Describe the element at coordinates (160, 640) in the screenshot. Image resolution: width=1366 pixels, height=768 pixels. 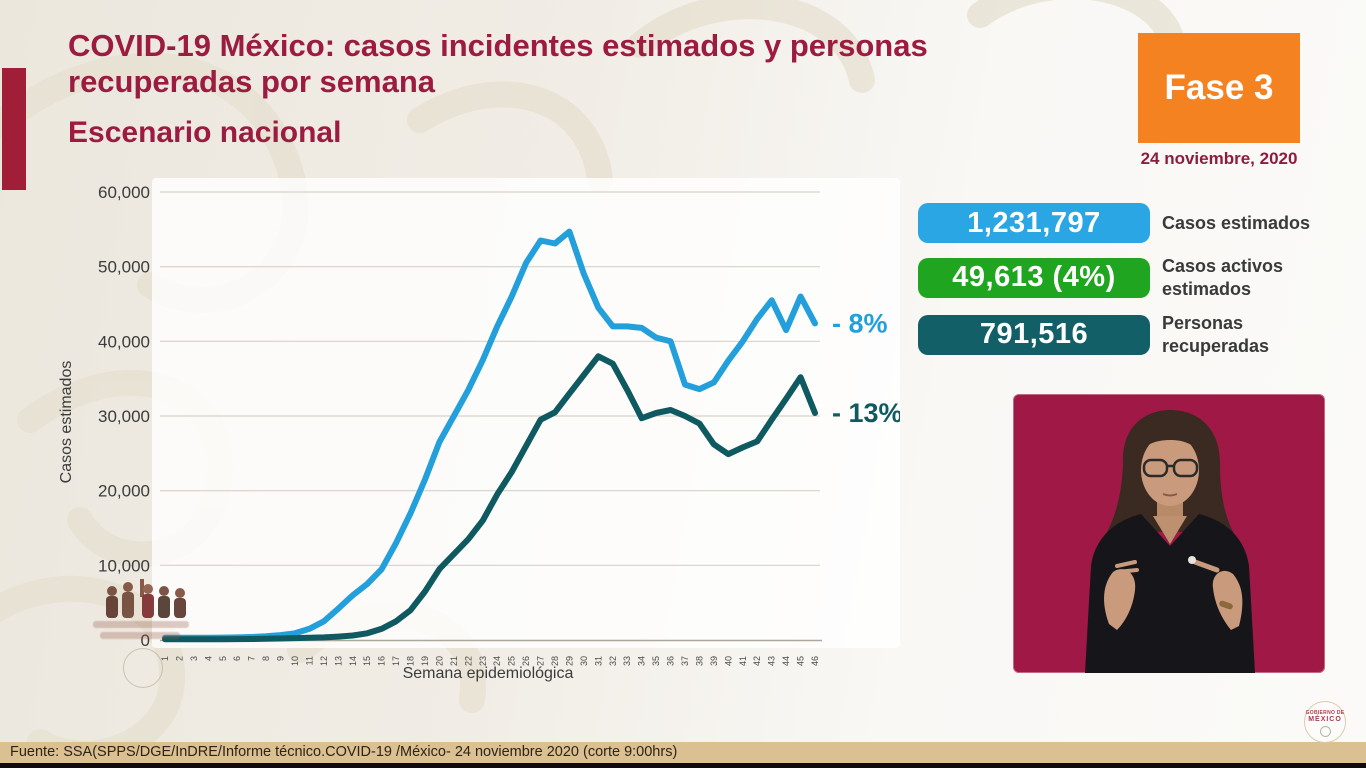
I see `gobierno-watermark` at that location.